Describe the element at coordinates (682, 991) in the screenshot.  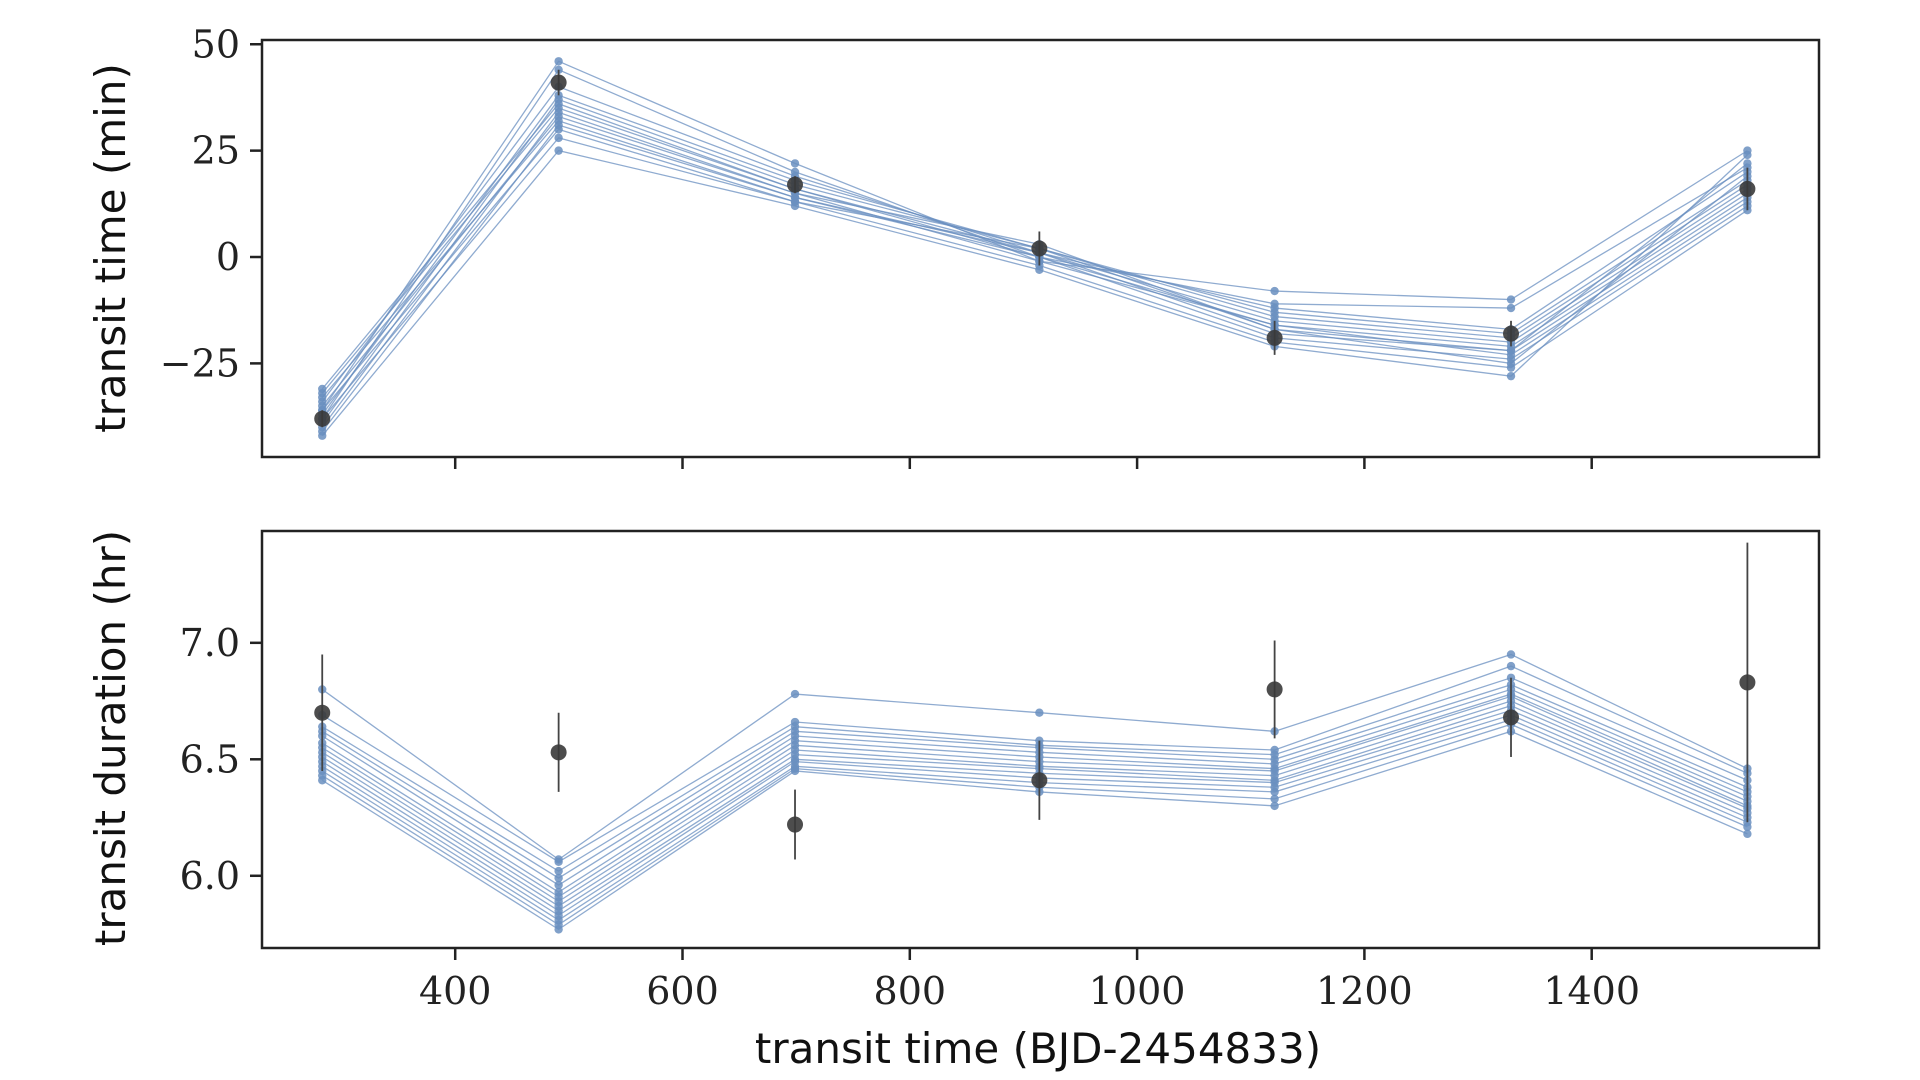
I see `x-tick-label: 600` at that location.